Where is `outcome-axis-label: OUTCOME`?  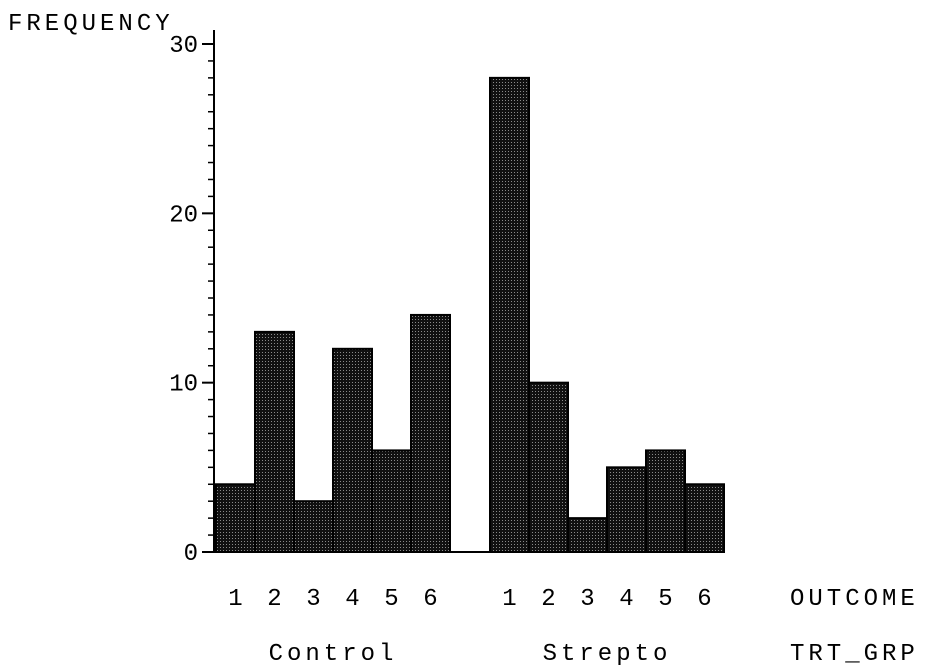
outcome-axis-label: OUTCOME is located at coordinates (854, 599).